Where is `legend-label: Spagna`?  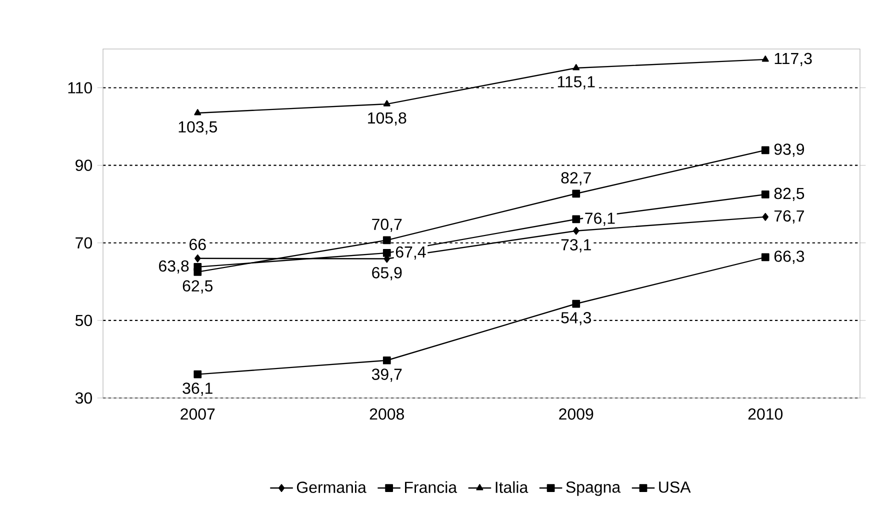
legend-label: Spagna is located at coordinates (593, 488).